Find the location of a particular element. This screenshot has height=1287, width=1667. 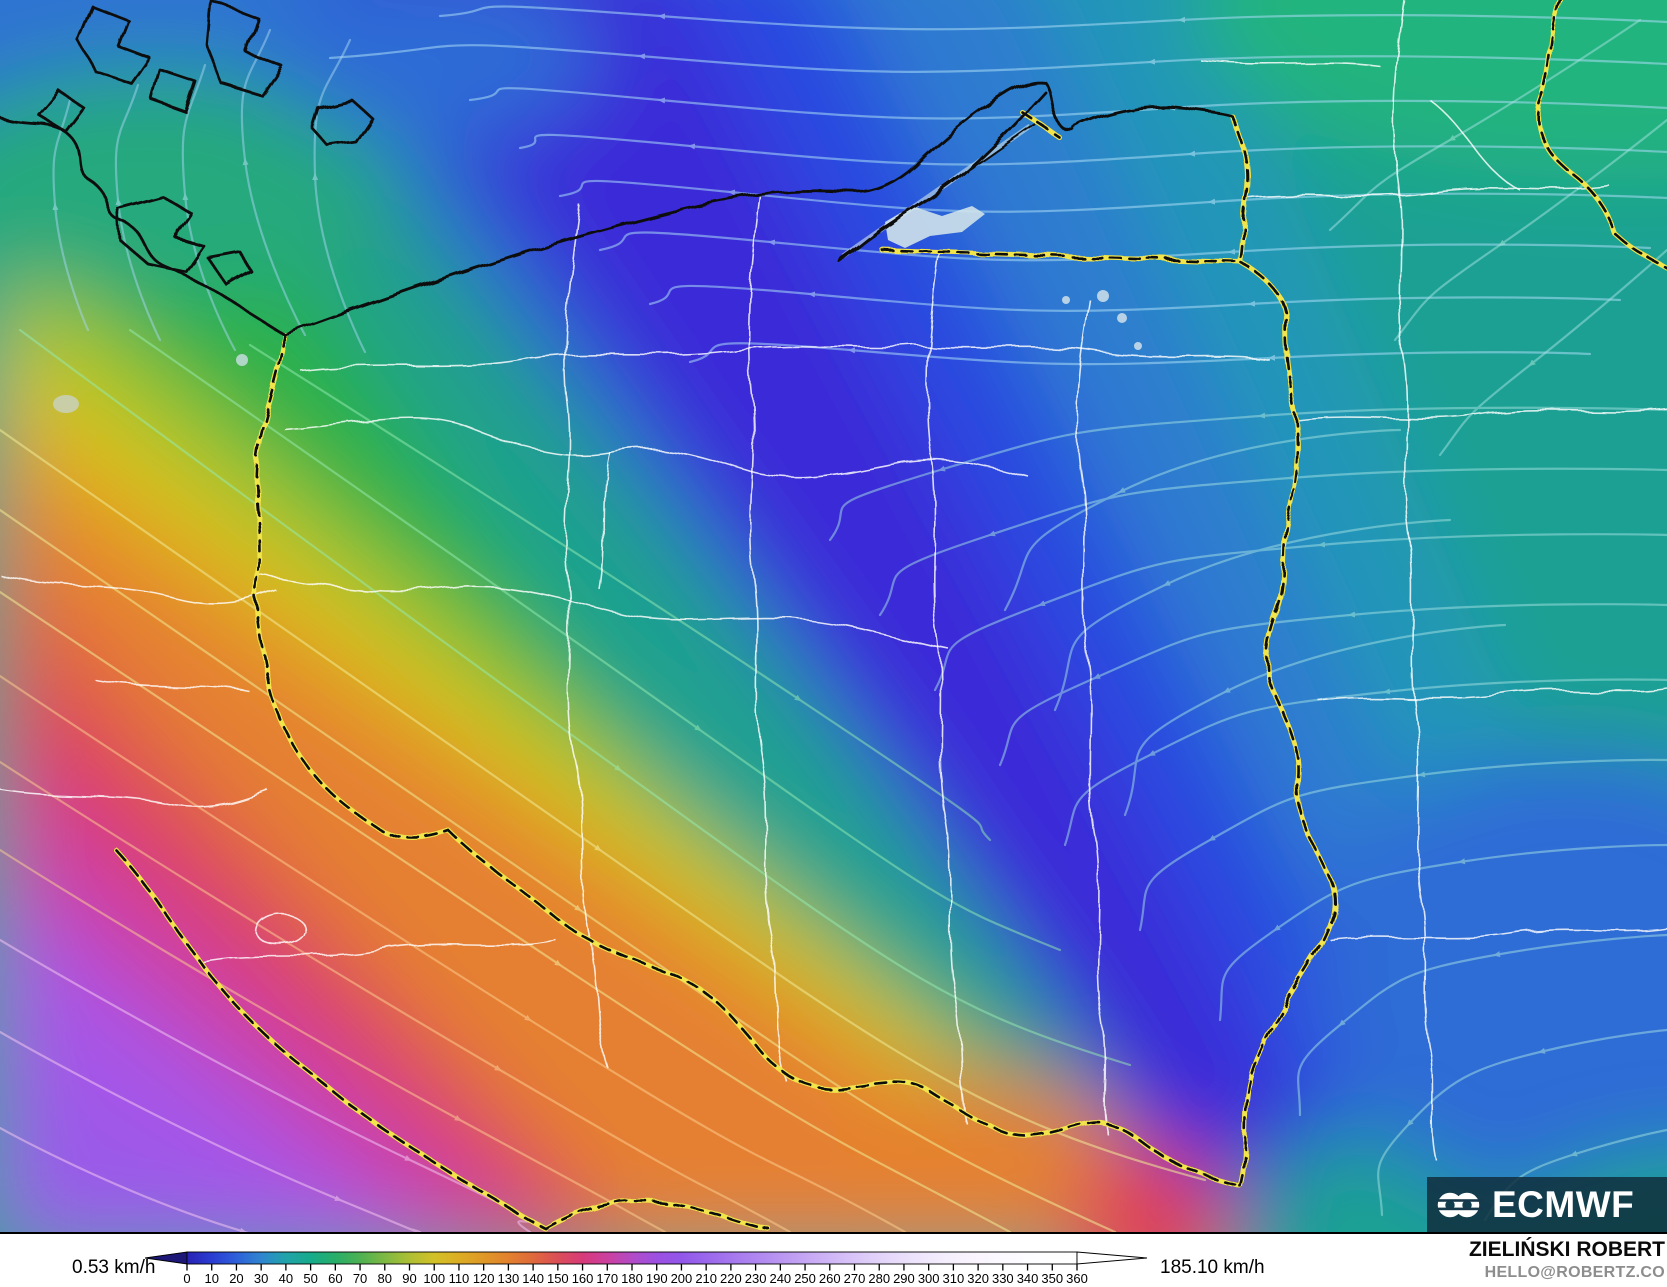

svg-text: 200 is located at coordinates (682, 1278).